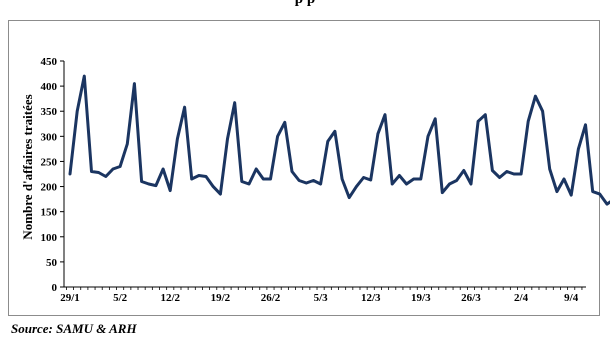 Image resolution: width=610 pixels, height=342 pixels. I want to click on x-tick-label: 2/4, so click(521, 298).